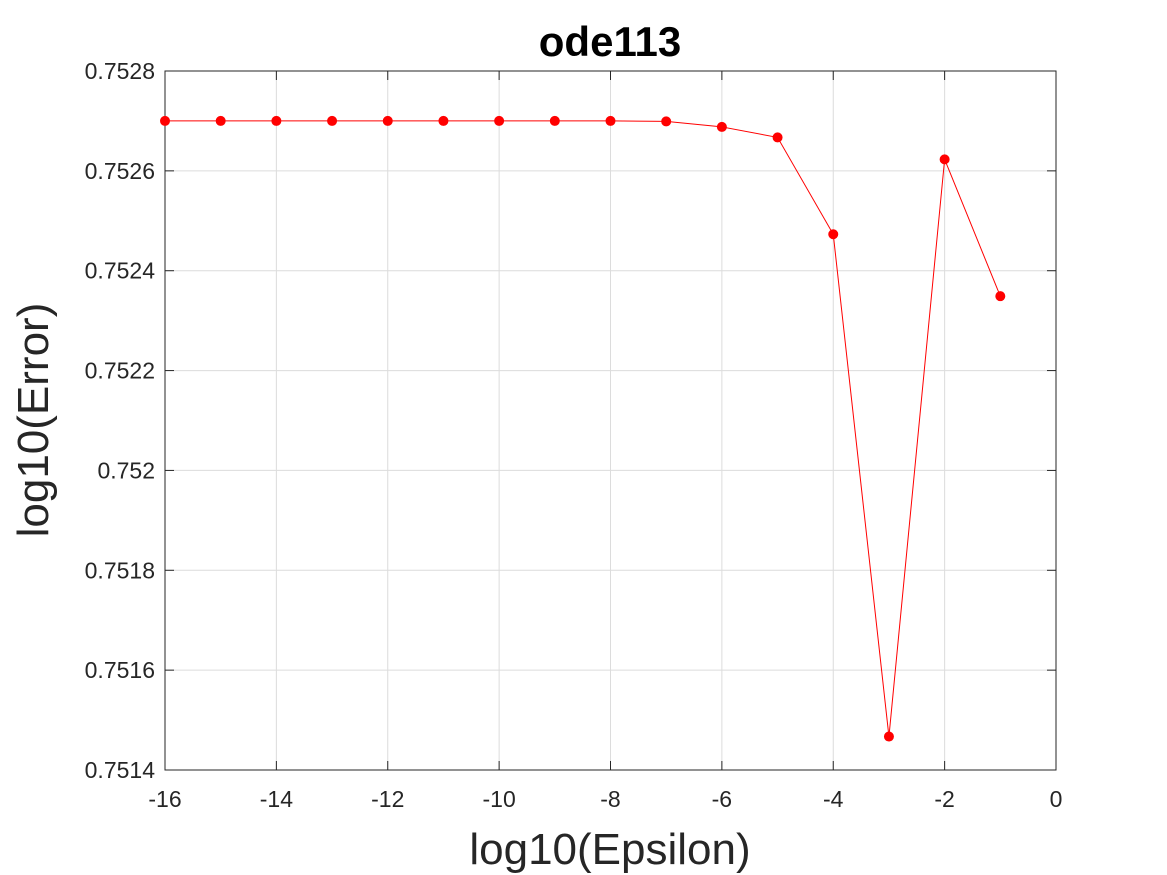 The height and width of the screenshot is (875, 1167). I want to click on y-tick-label: 0.7514, so click(120, 770).